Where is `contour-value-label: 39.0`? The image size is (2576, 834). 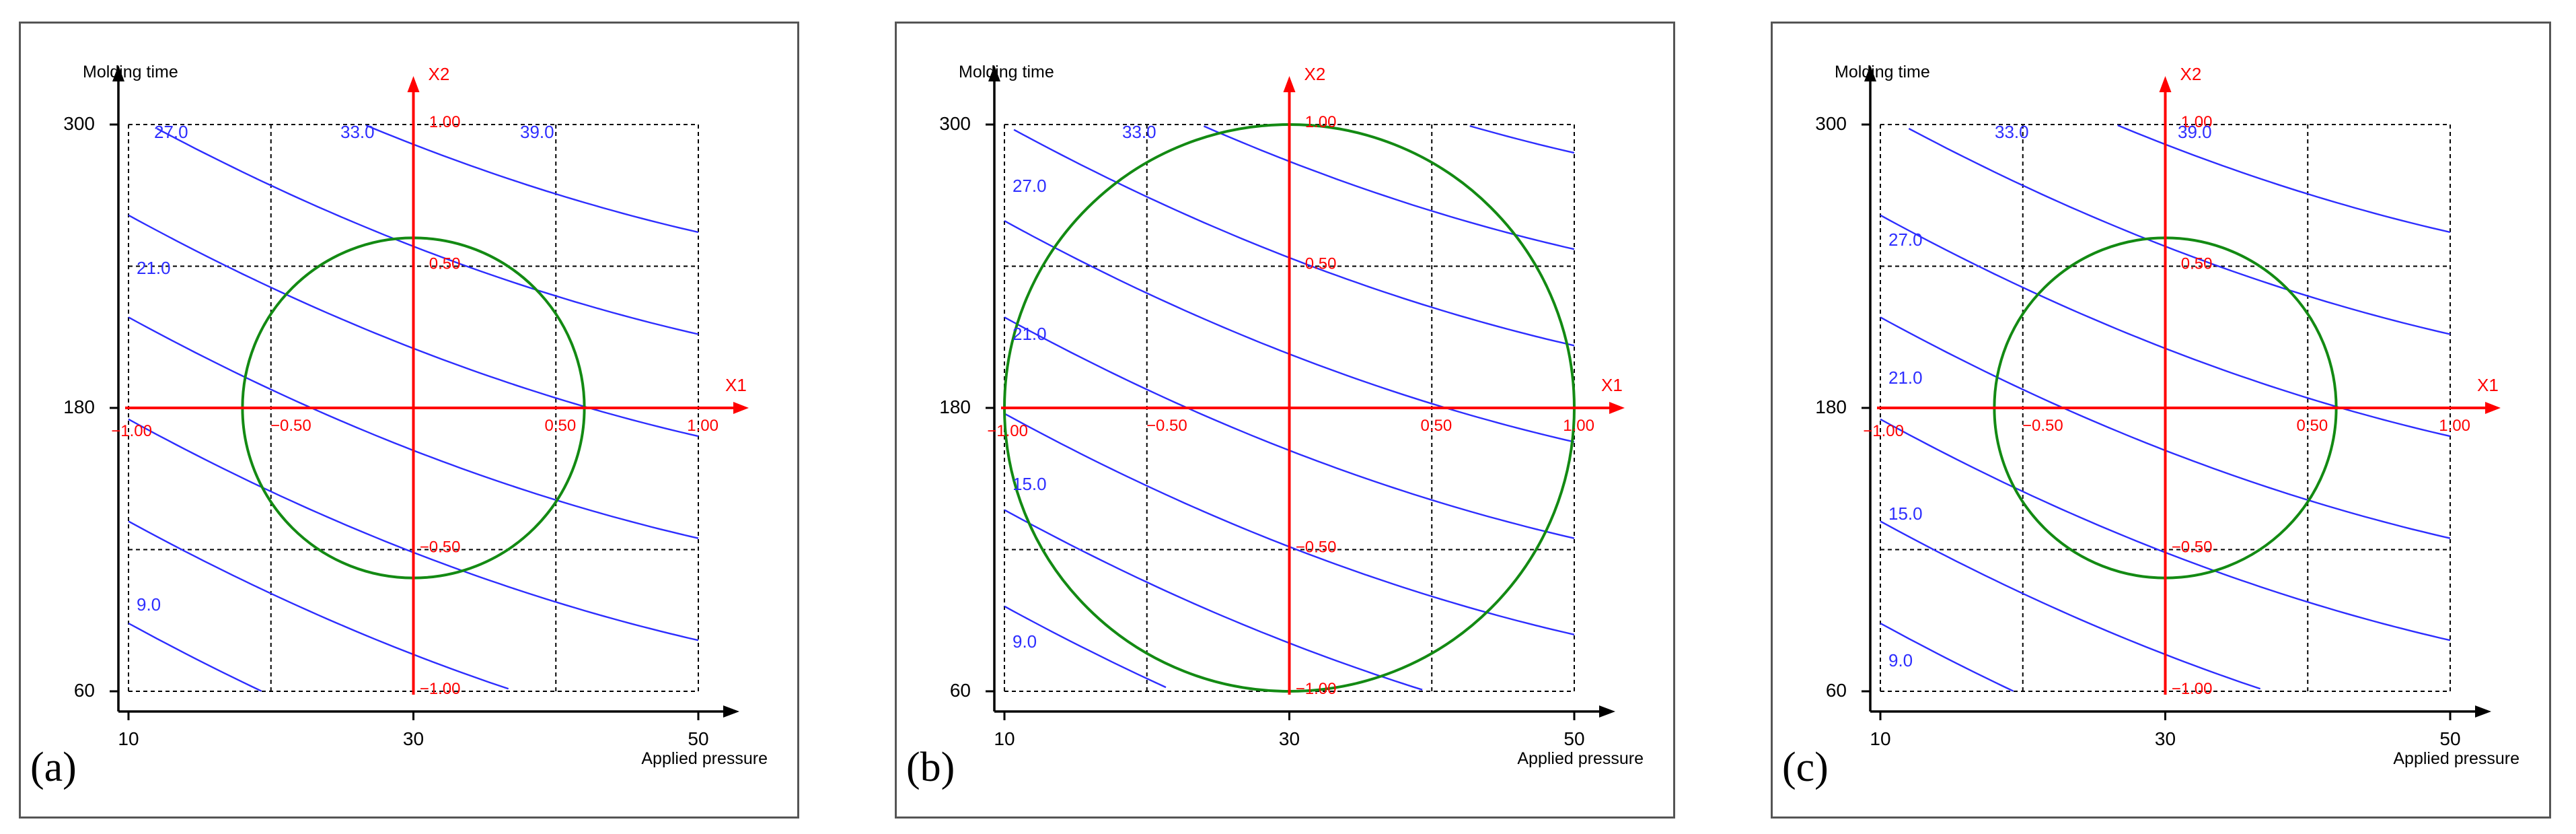 contour-value-label: 39.0 is located at coordinates (537, 132).